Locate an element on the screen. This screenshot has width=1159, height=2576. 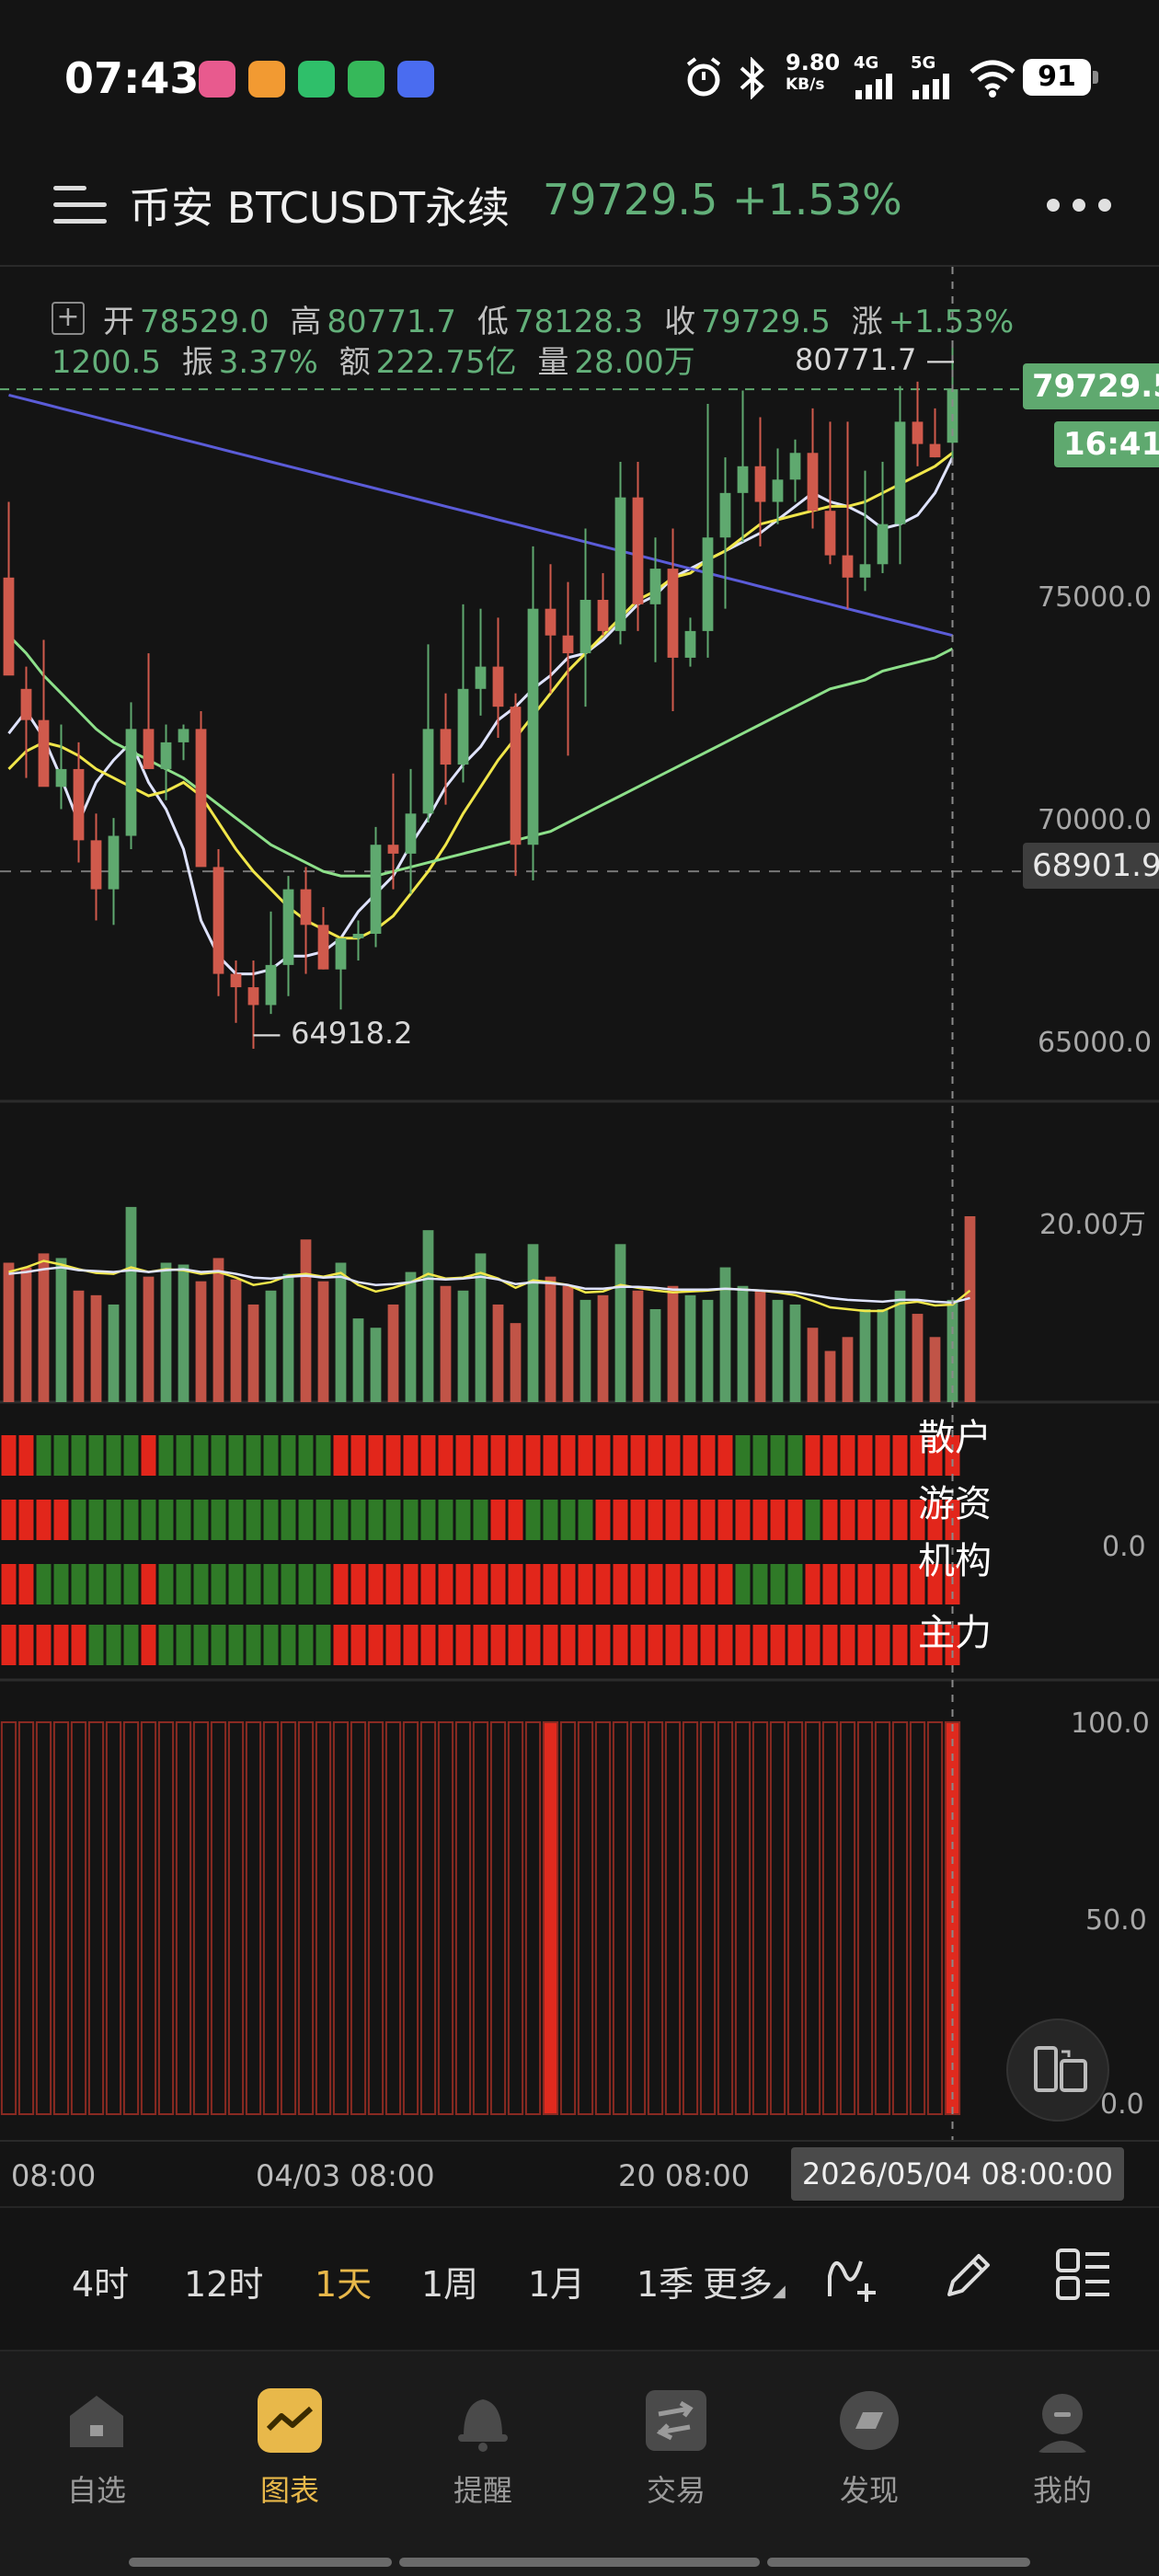
period-selector: 4时 12时 1天 1周 1月 1季 更多◢ is located at coordinates (579, 2278).